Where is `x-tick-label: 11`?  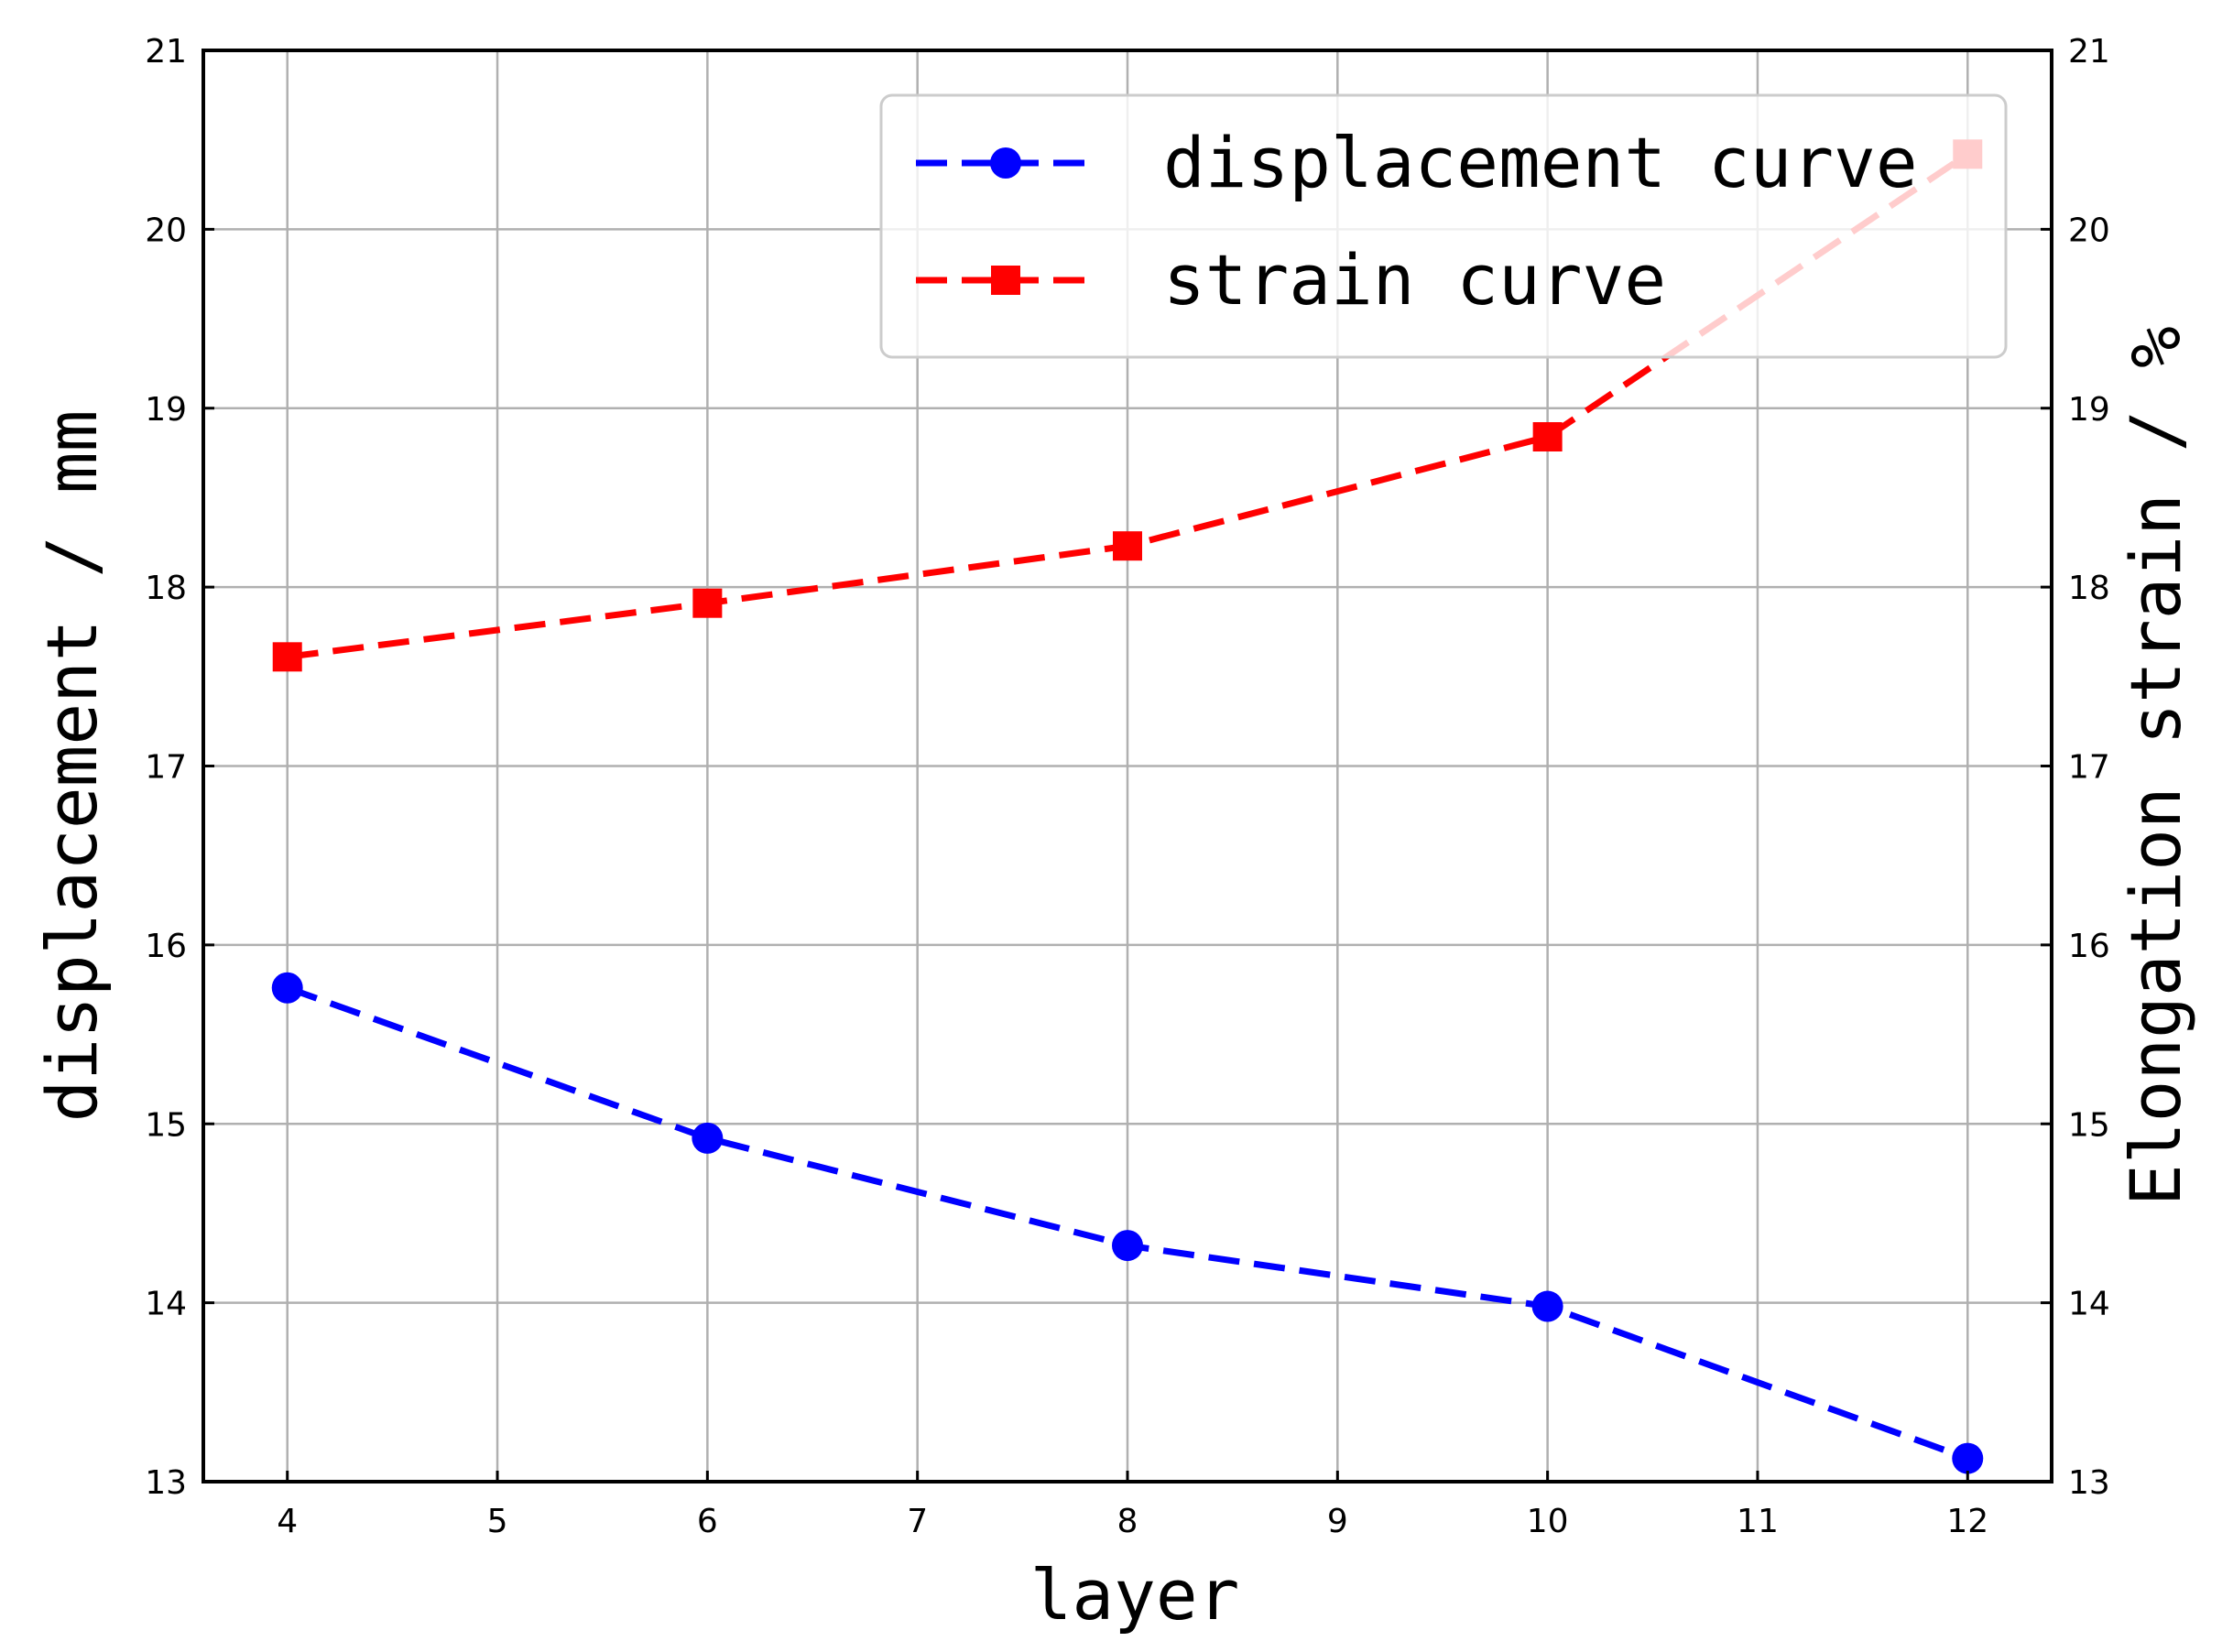 x-tick-label: 11 is located at coordinates (1758, 1522).